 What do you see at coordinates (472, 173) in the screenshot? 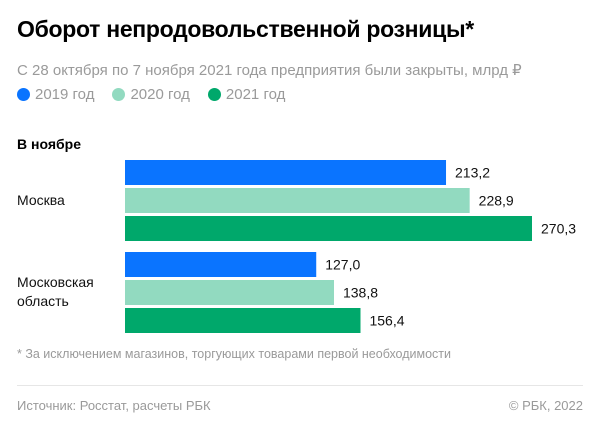
I see `data-label: 213,2` at bounding box center [472, 173].